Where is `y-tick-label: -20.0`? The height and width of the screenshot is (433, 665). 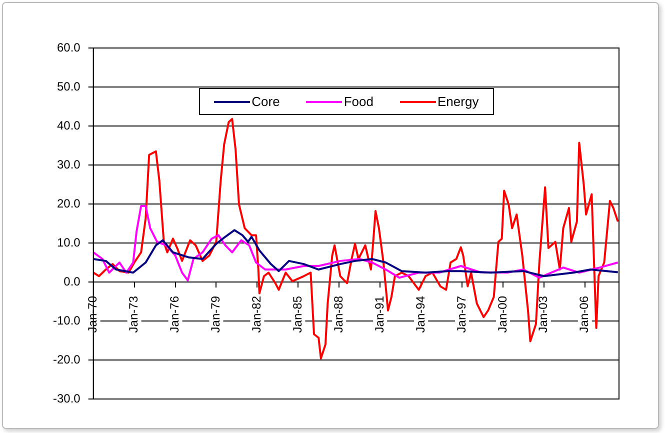 y-tick-label: -20.0 is located at coordinates (66, 359).